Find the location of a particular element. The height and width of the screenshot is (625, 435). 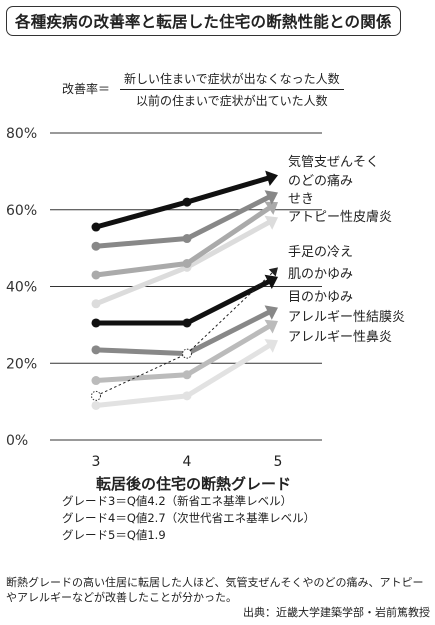

series-label: せき is located at coordinates (301, 199).